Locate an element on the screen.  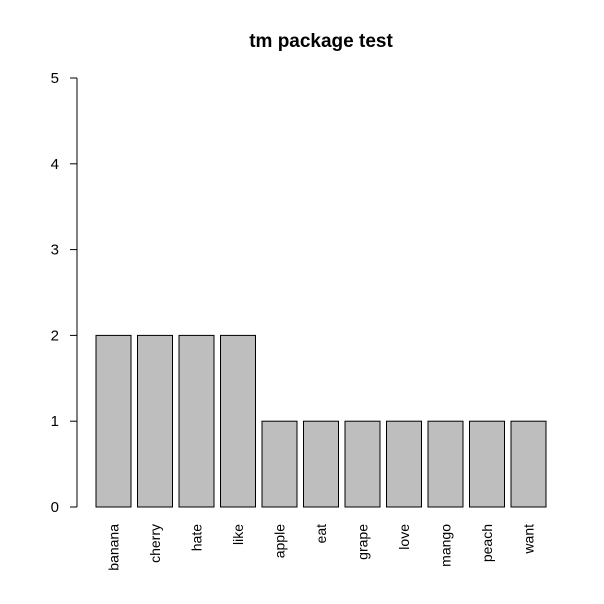
bar-peach is located at coordinates (487, 464).